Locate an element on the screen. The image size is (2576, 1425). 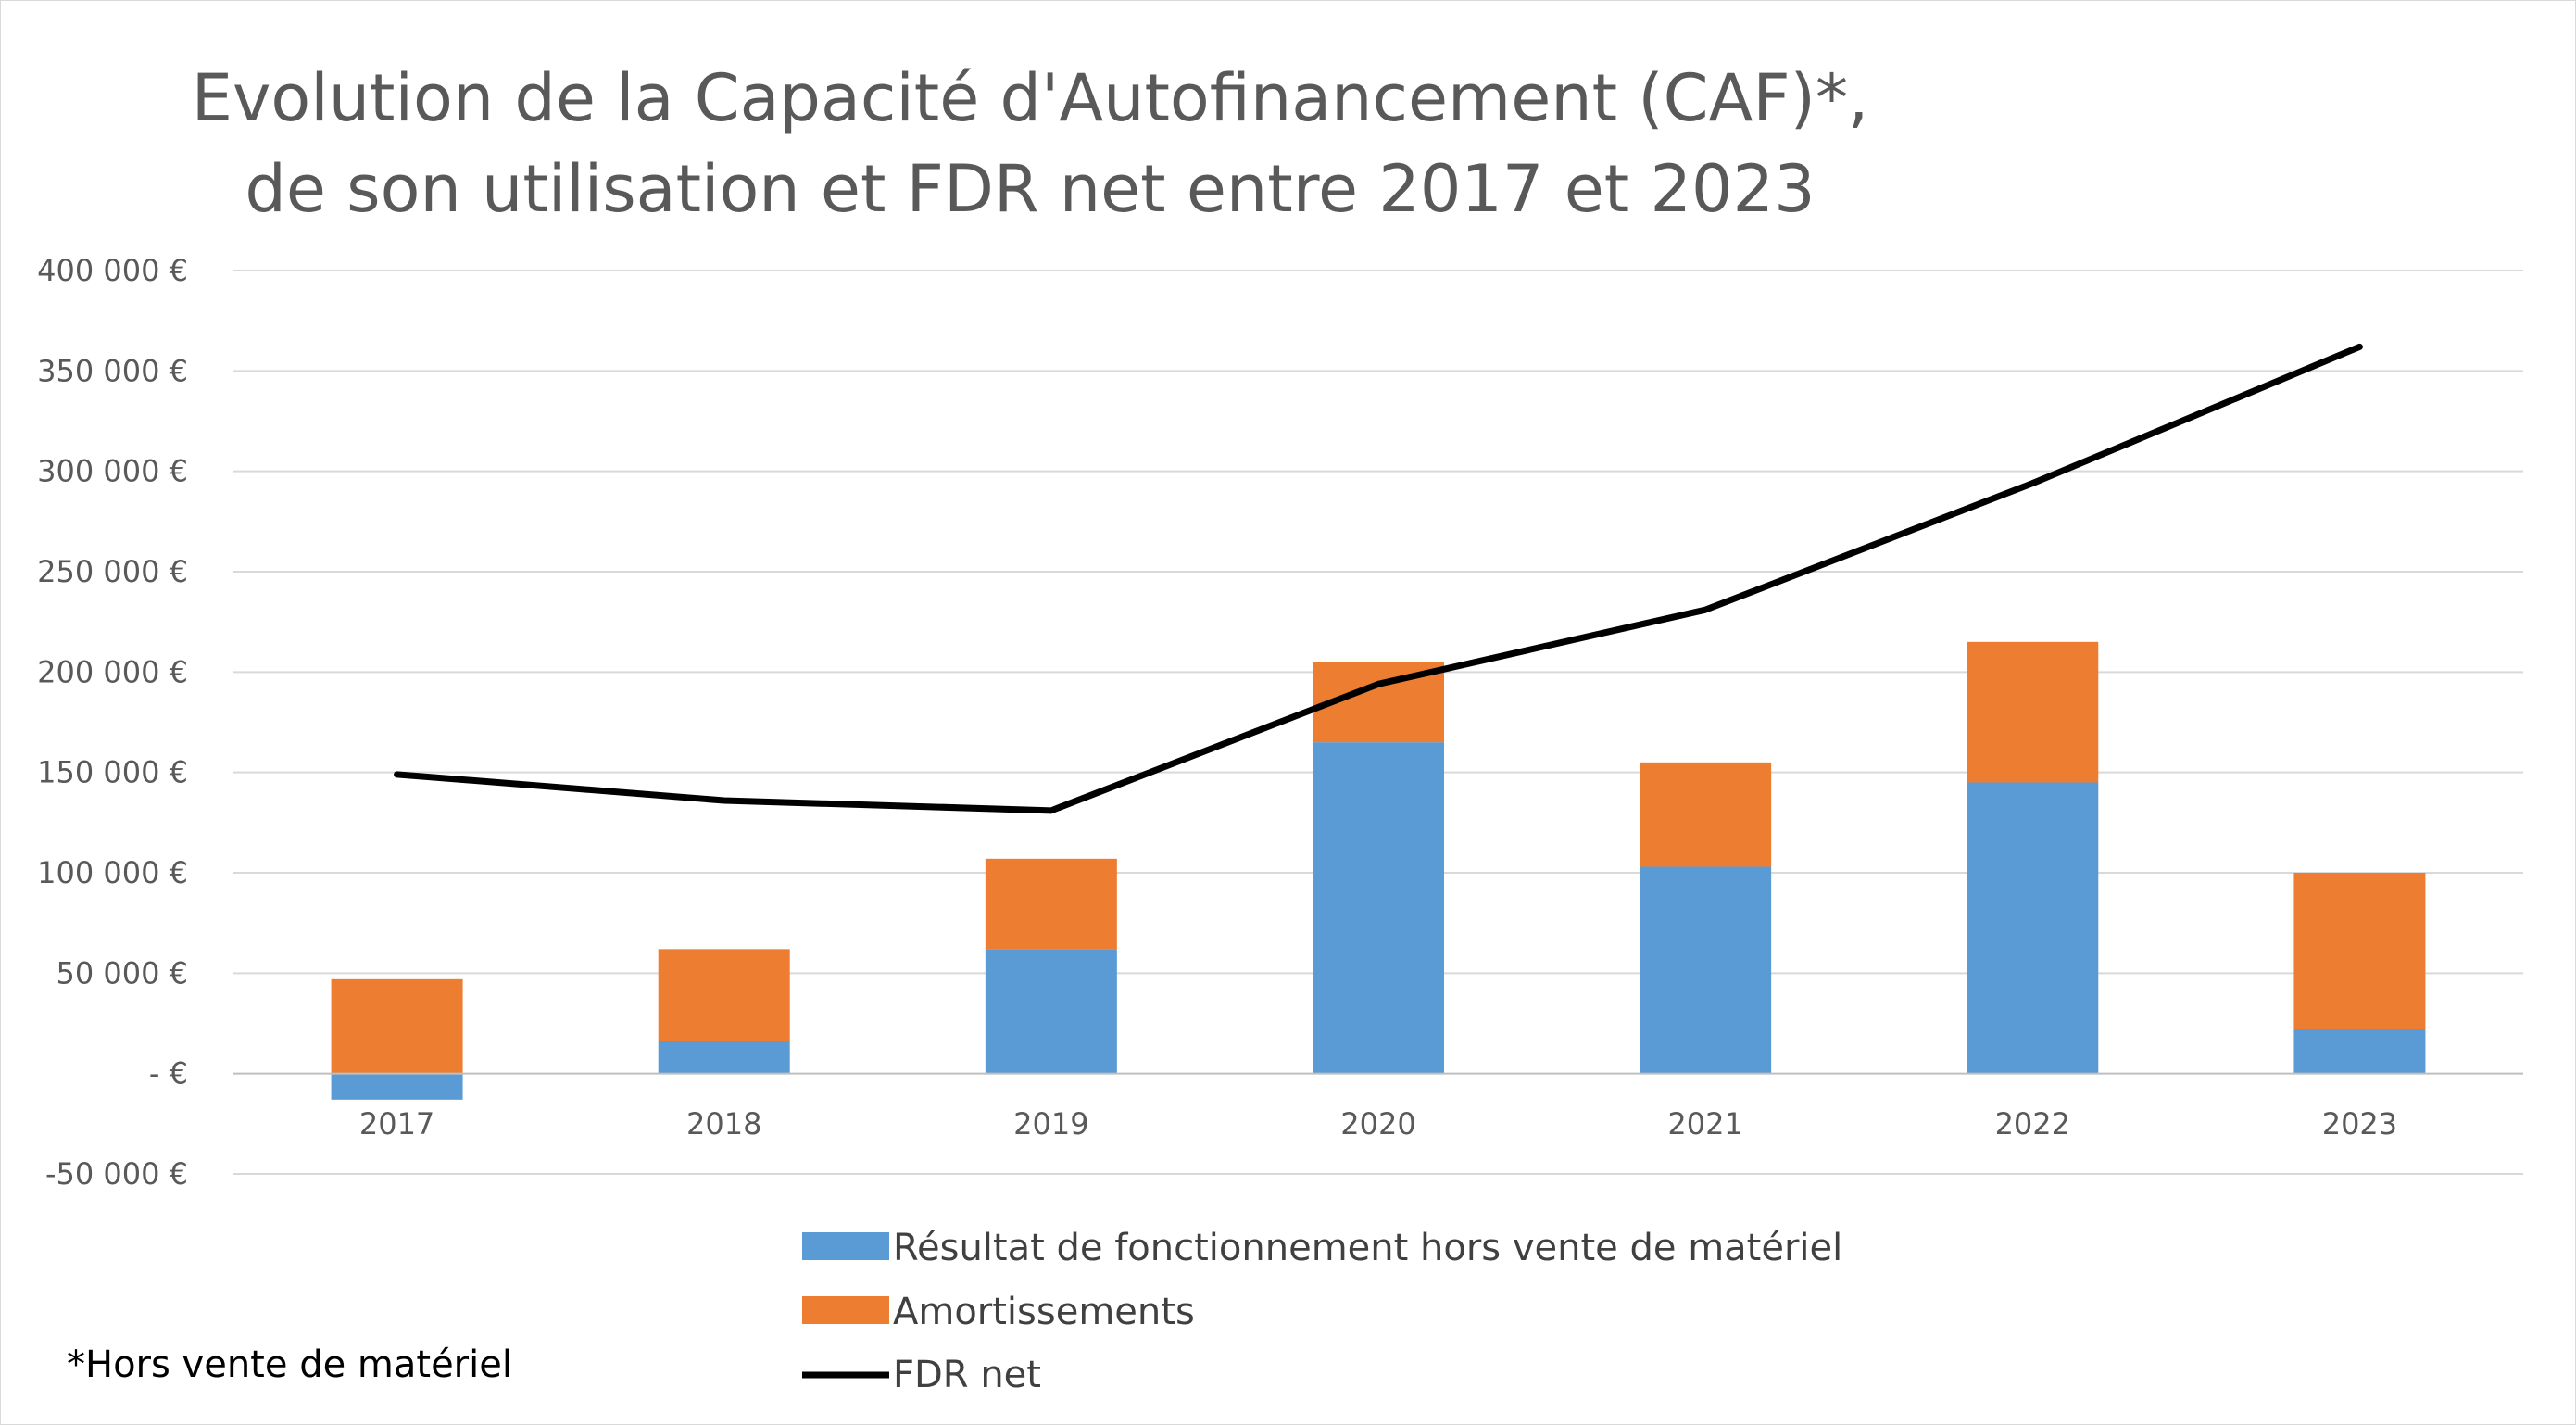
legend-swatch-resultat is located at coordinates (845, 1246).